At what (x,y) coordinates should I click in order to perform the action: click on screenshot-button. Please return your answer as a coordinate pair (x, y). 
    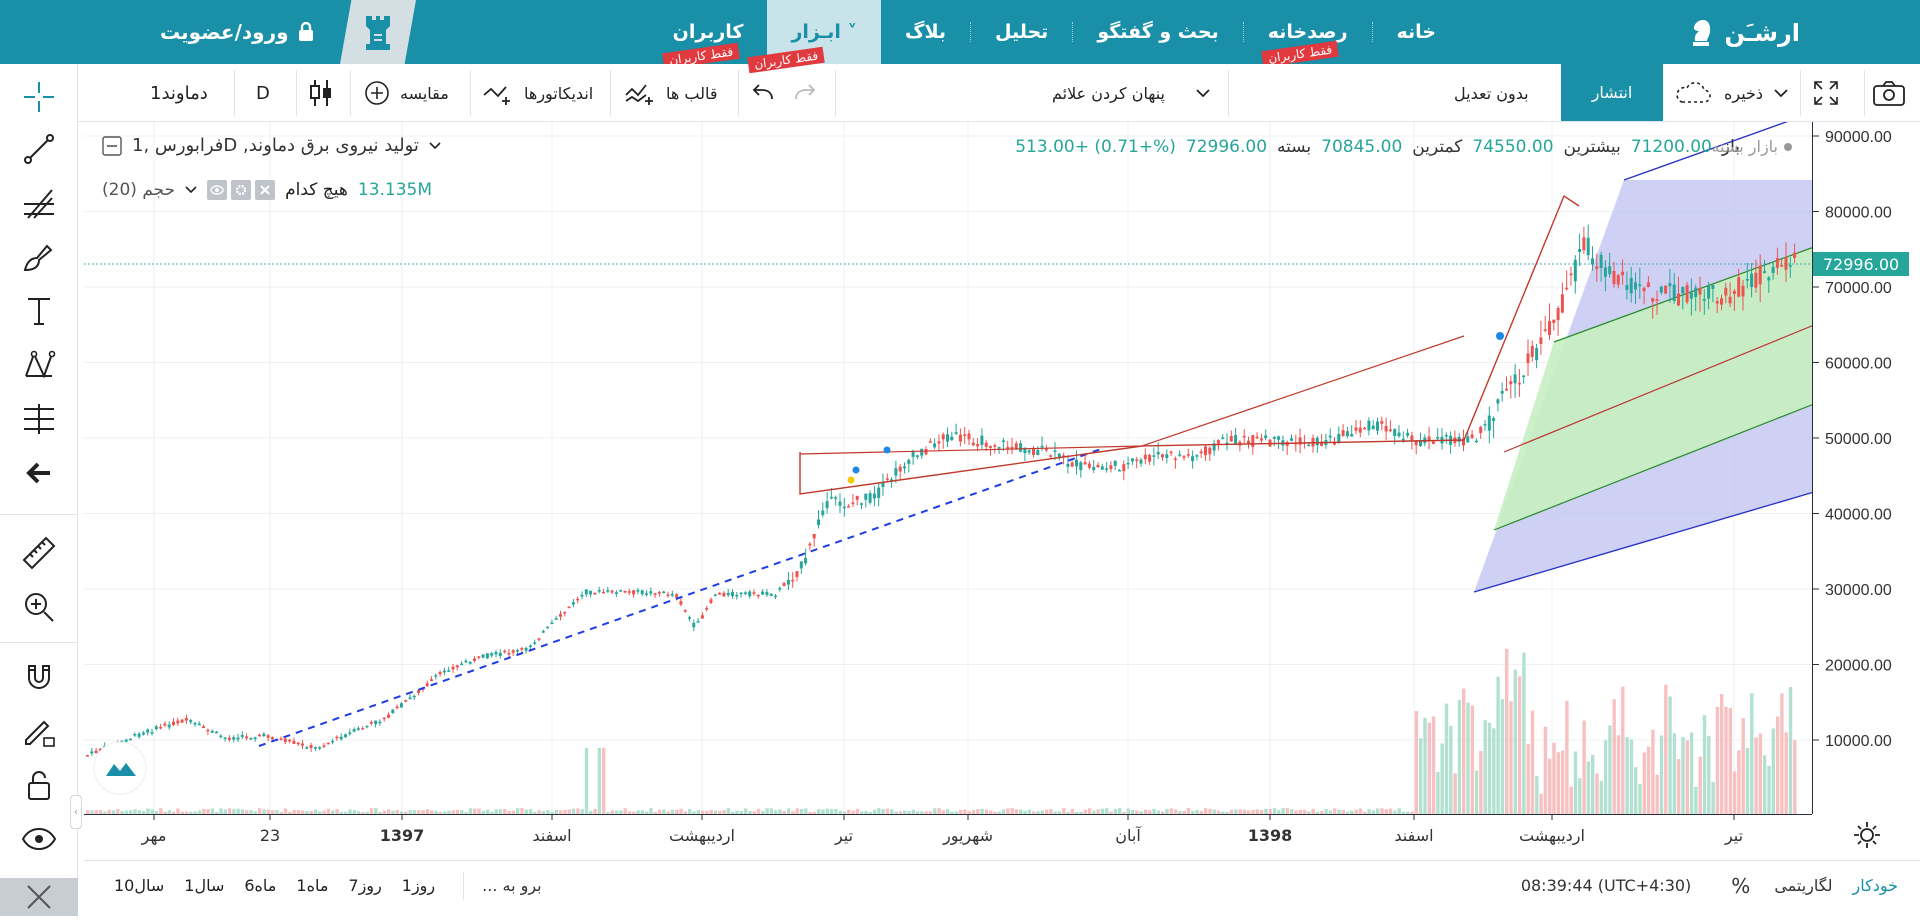
    Looking at the image, I should click on (1889, 93).